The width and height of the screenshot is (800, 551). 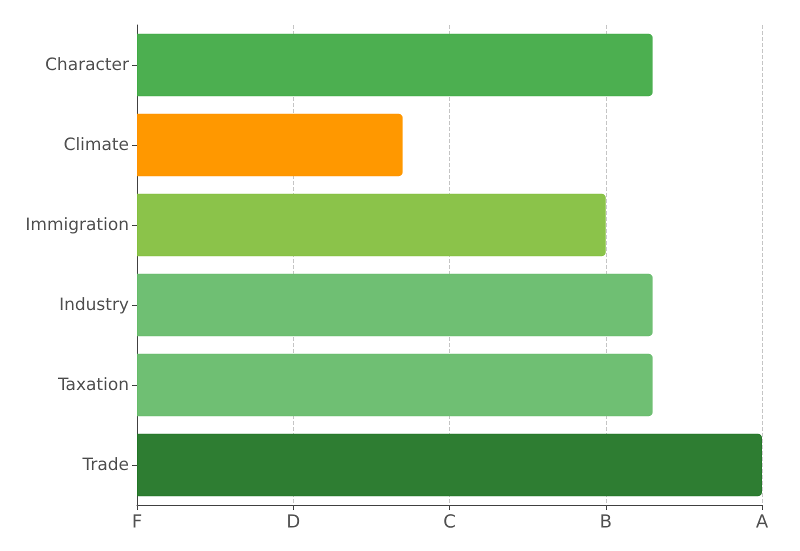 I want to click on text: D, so click(x=293, y=522).